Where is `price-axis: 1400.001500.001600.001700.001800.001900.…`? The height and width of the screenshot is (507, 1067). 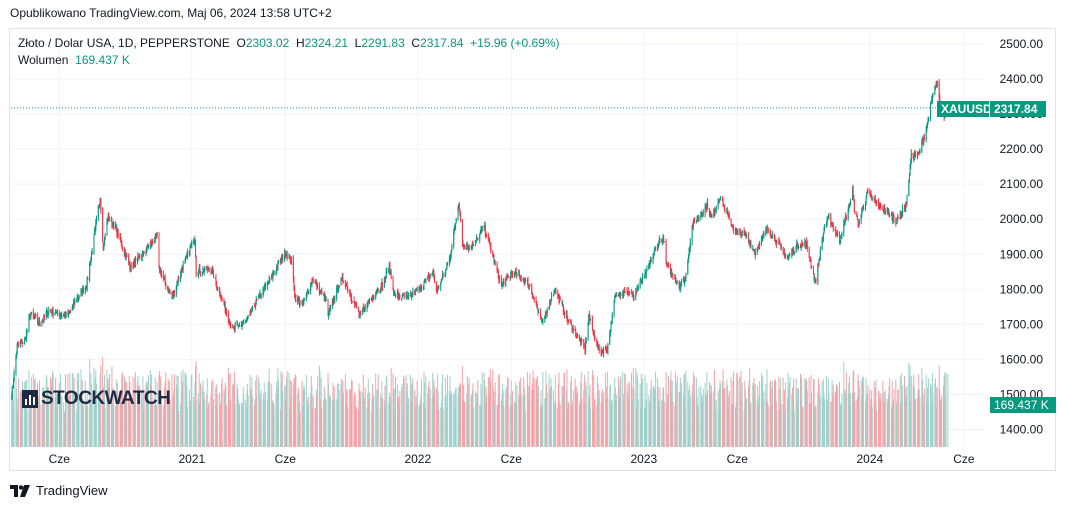
price-axis: 1400.001500.001600.001700.001800.001900.… is located at coordinates (1022, 236).